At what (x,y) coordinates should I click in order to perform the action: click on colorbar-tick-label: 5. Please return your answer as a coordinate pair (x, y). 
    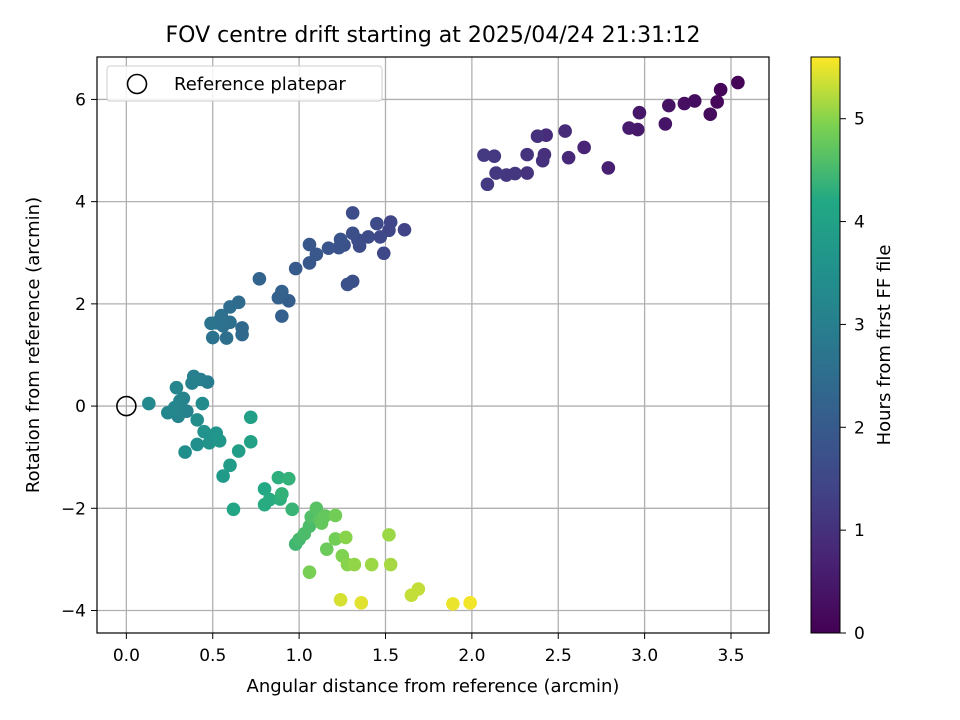
    Looking at the image, I should click on (859, 120).